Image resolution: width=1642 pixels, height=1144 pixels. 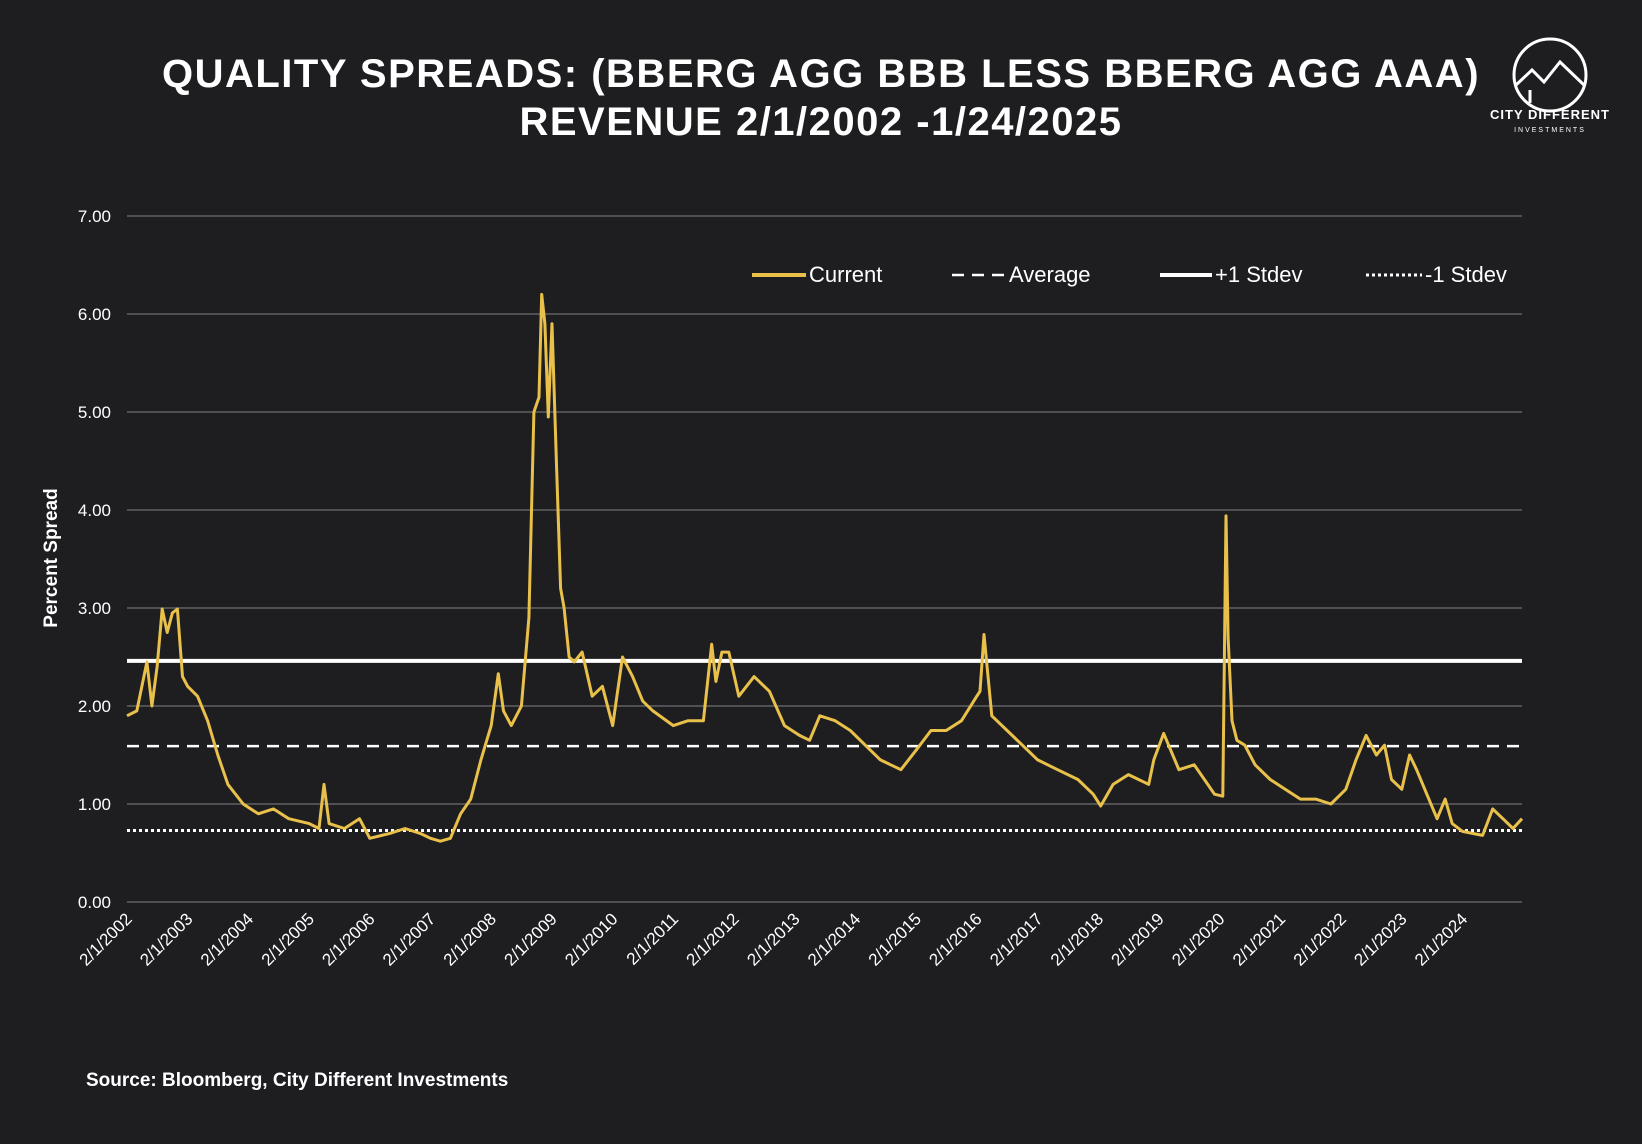 I want to click on x-tick-label: 2/1/2019, so click(x=1138, y=939).